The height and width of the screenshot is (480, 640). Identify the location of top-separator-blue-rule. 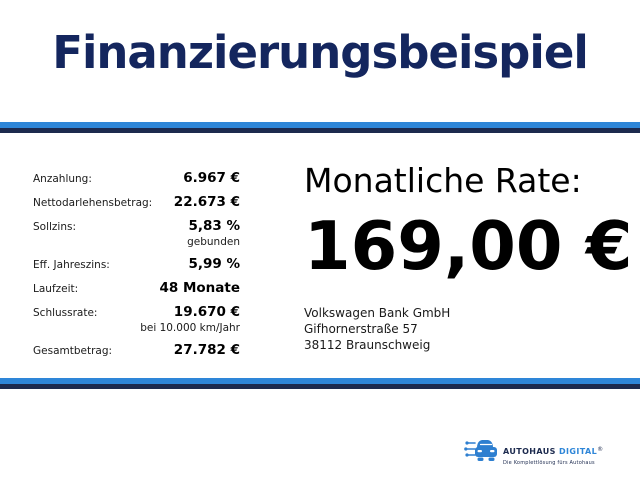
(320, 125).